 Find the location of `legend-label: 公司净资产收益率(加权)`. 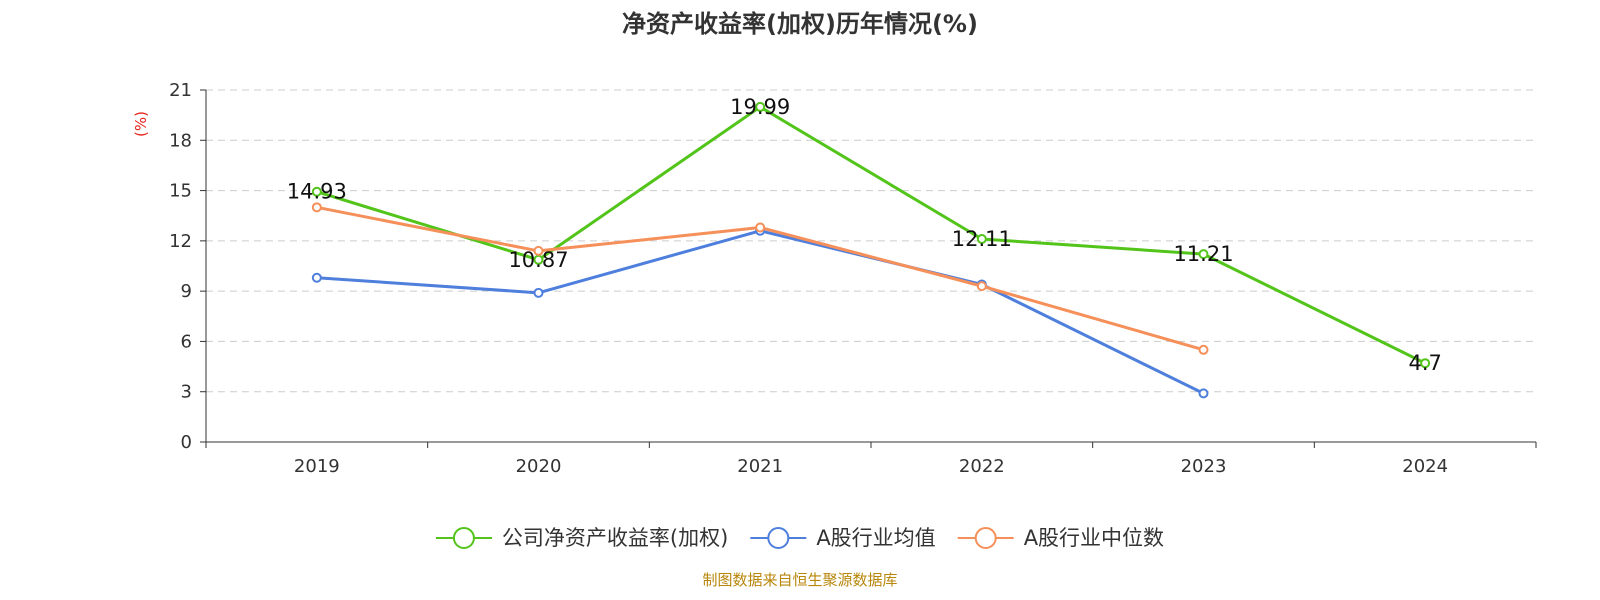

legend-label: 公司净资产收益率(加权) is located at coordinates (615, 538).